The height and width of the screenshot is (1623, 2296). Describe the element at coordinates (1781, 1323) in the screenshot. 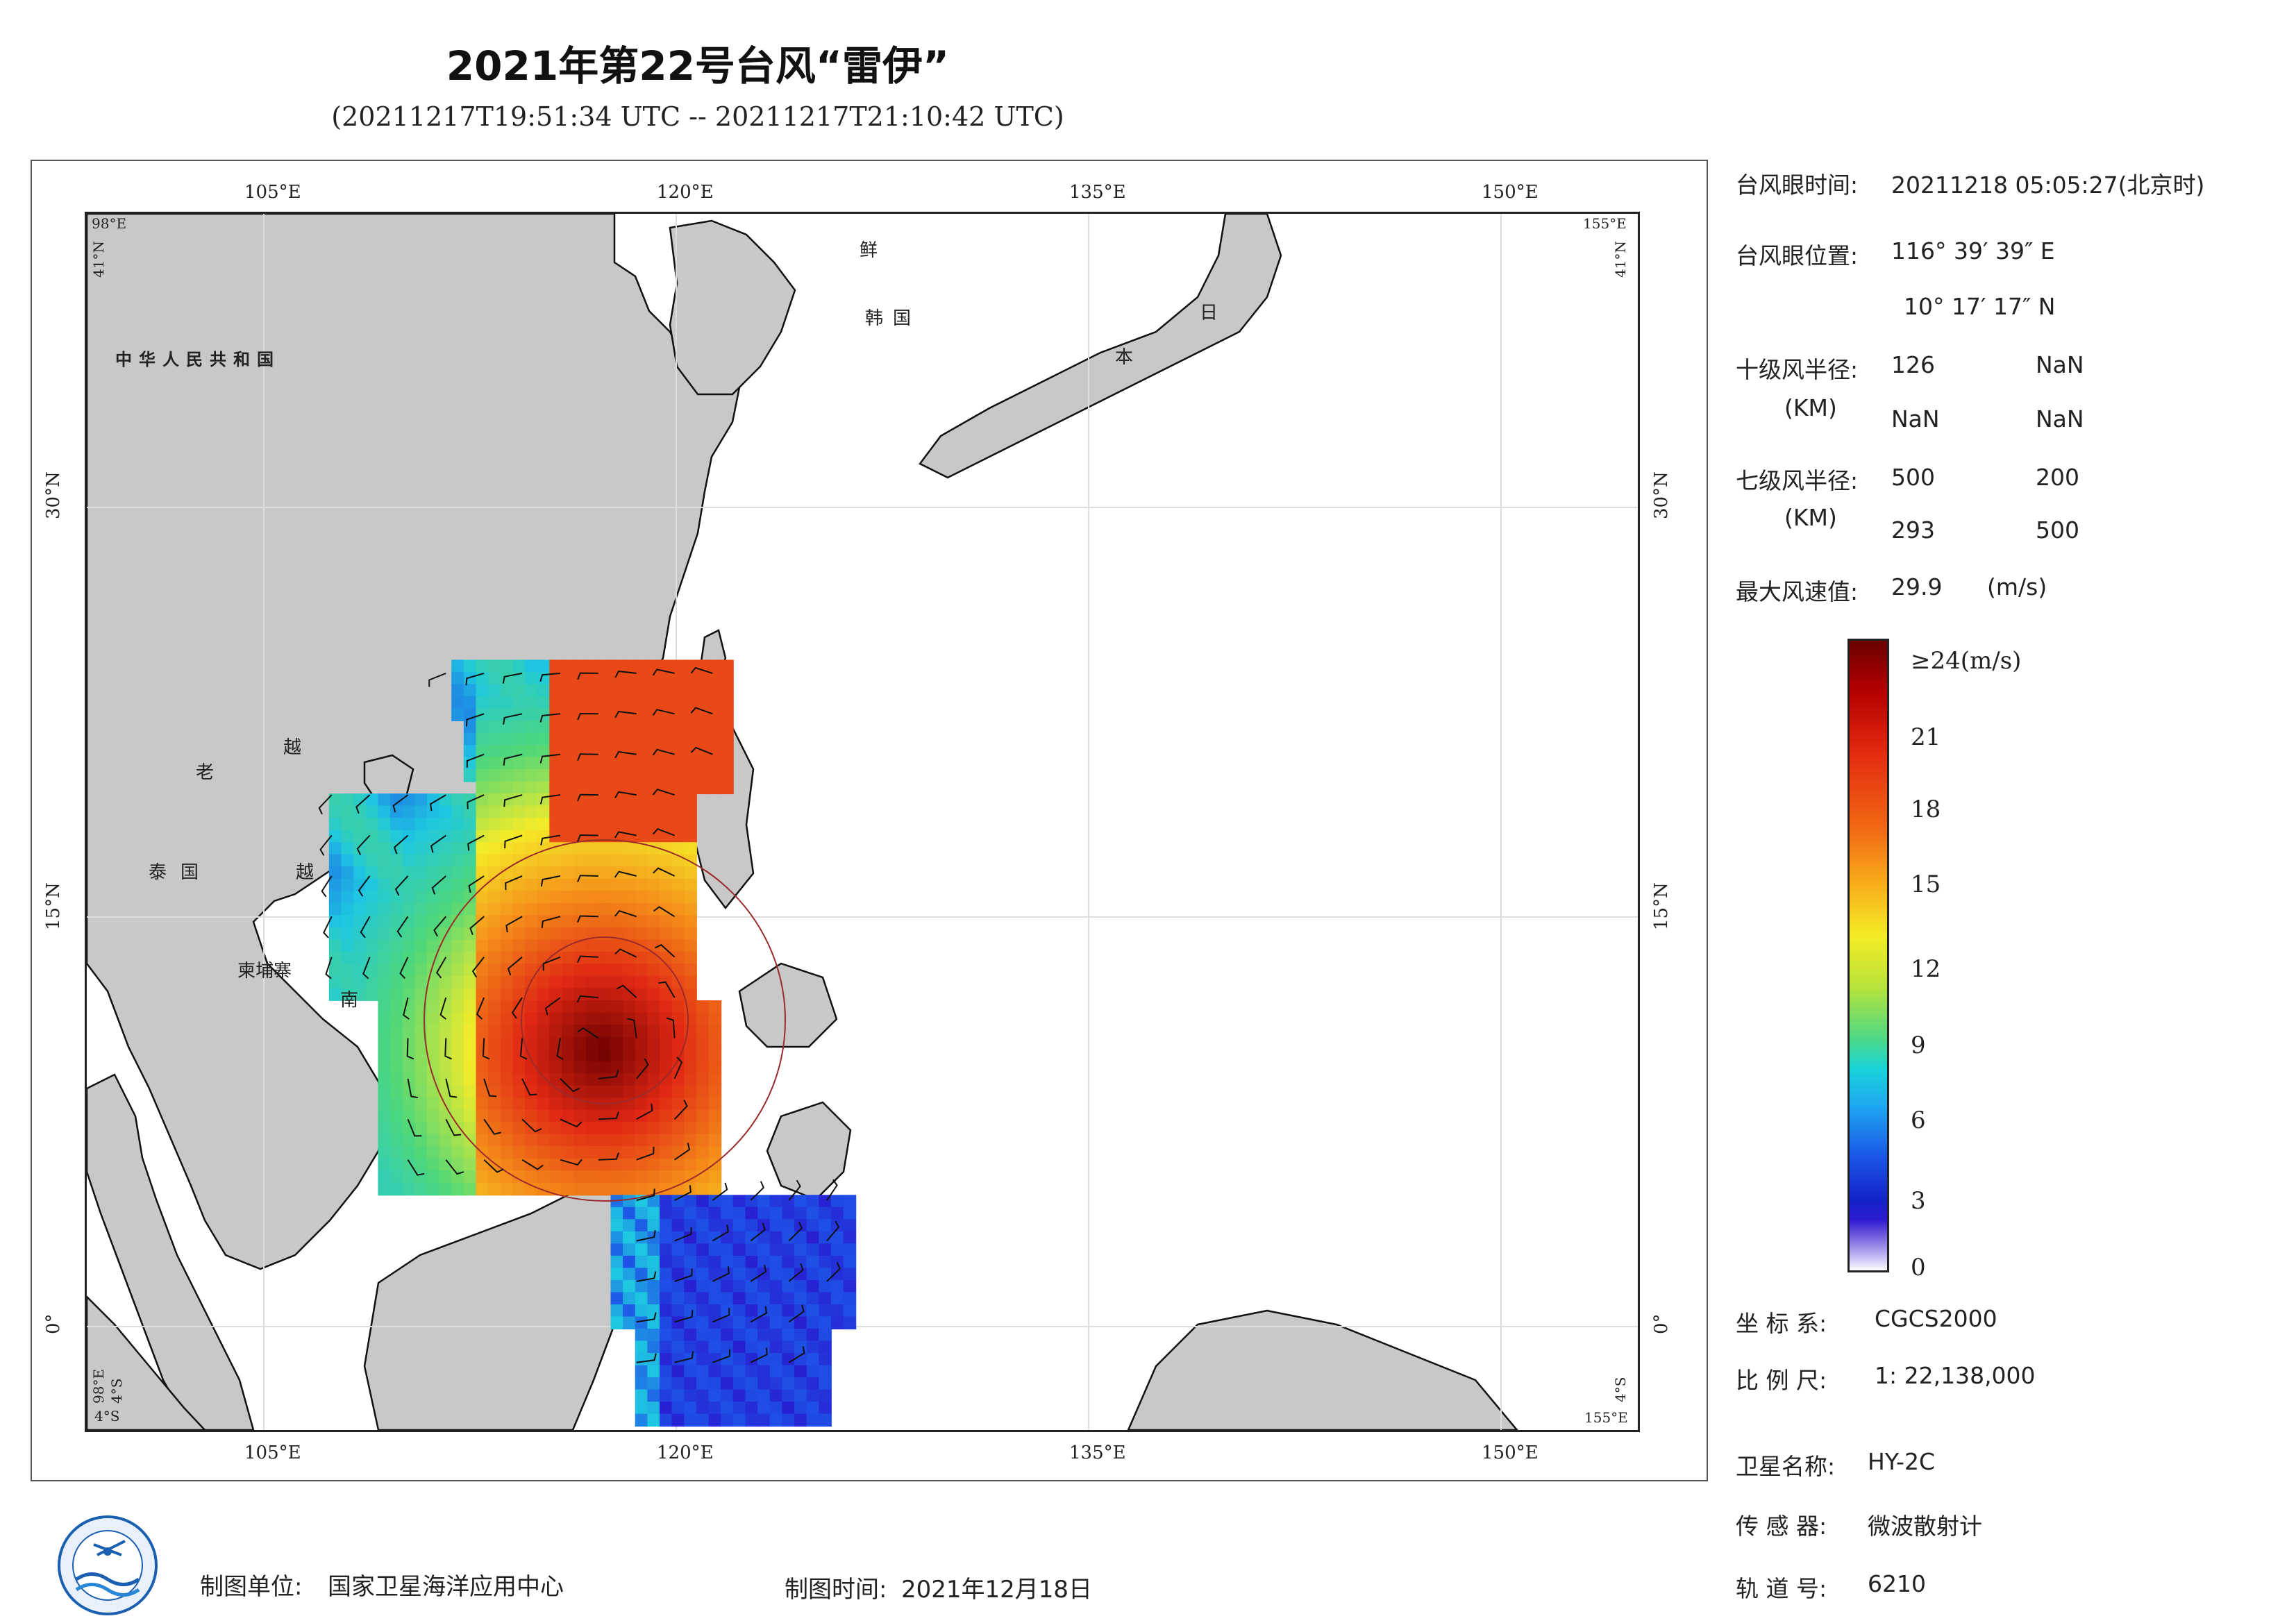

I see `crs-label: 坐 标 系:` at that location.